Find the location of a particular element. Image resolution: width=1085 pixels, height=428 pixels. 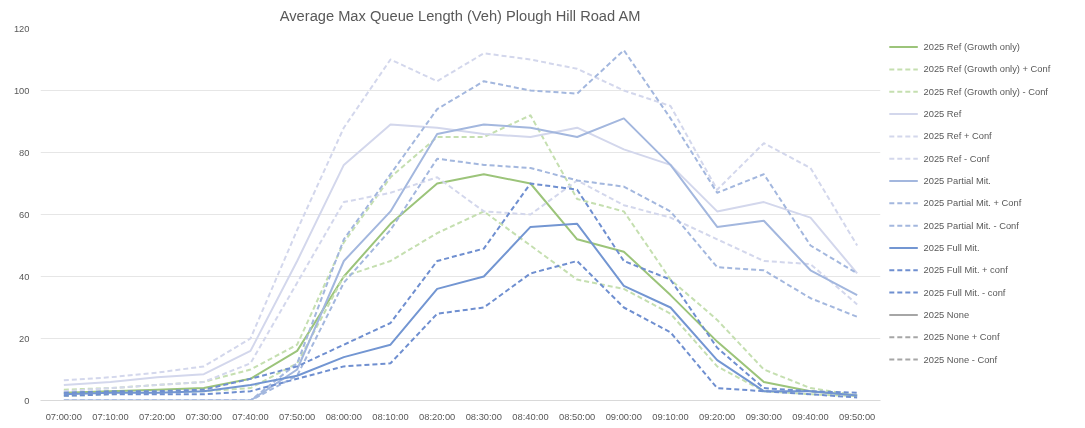

legend-label: 2025 Ref (Growth only) - Conf is located at coordinates (986, 91).